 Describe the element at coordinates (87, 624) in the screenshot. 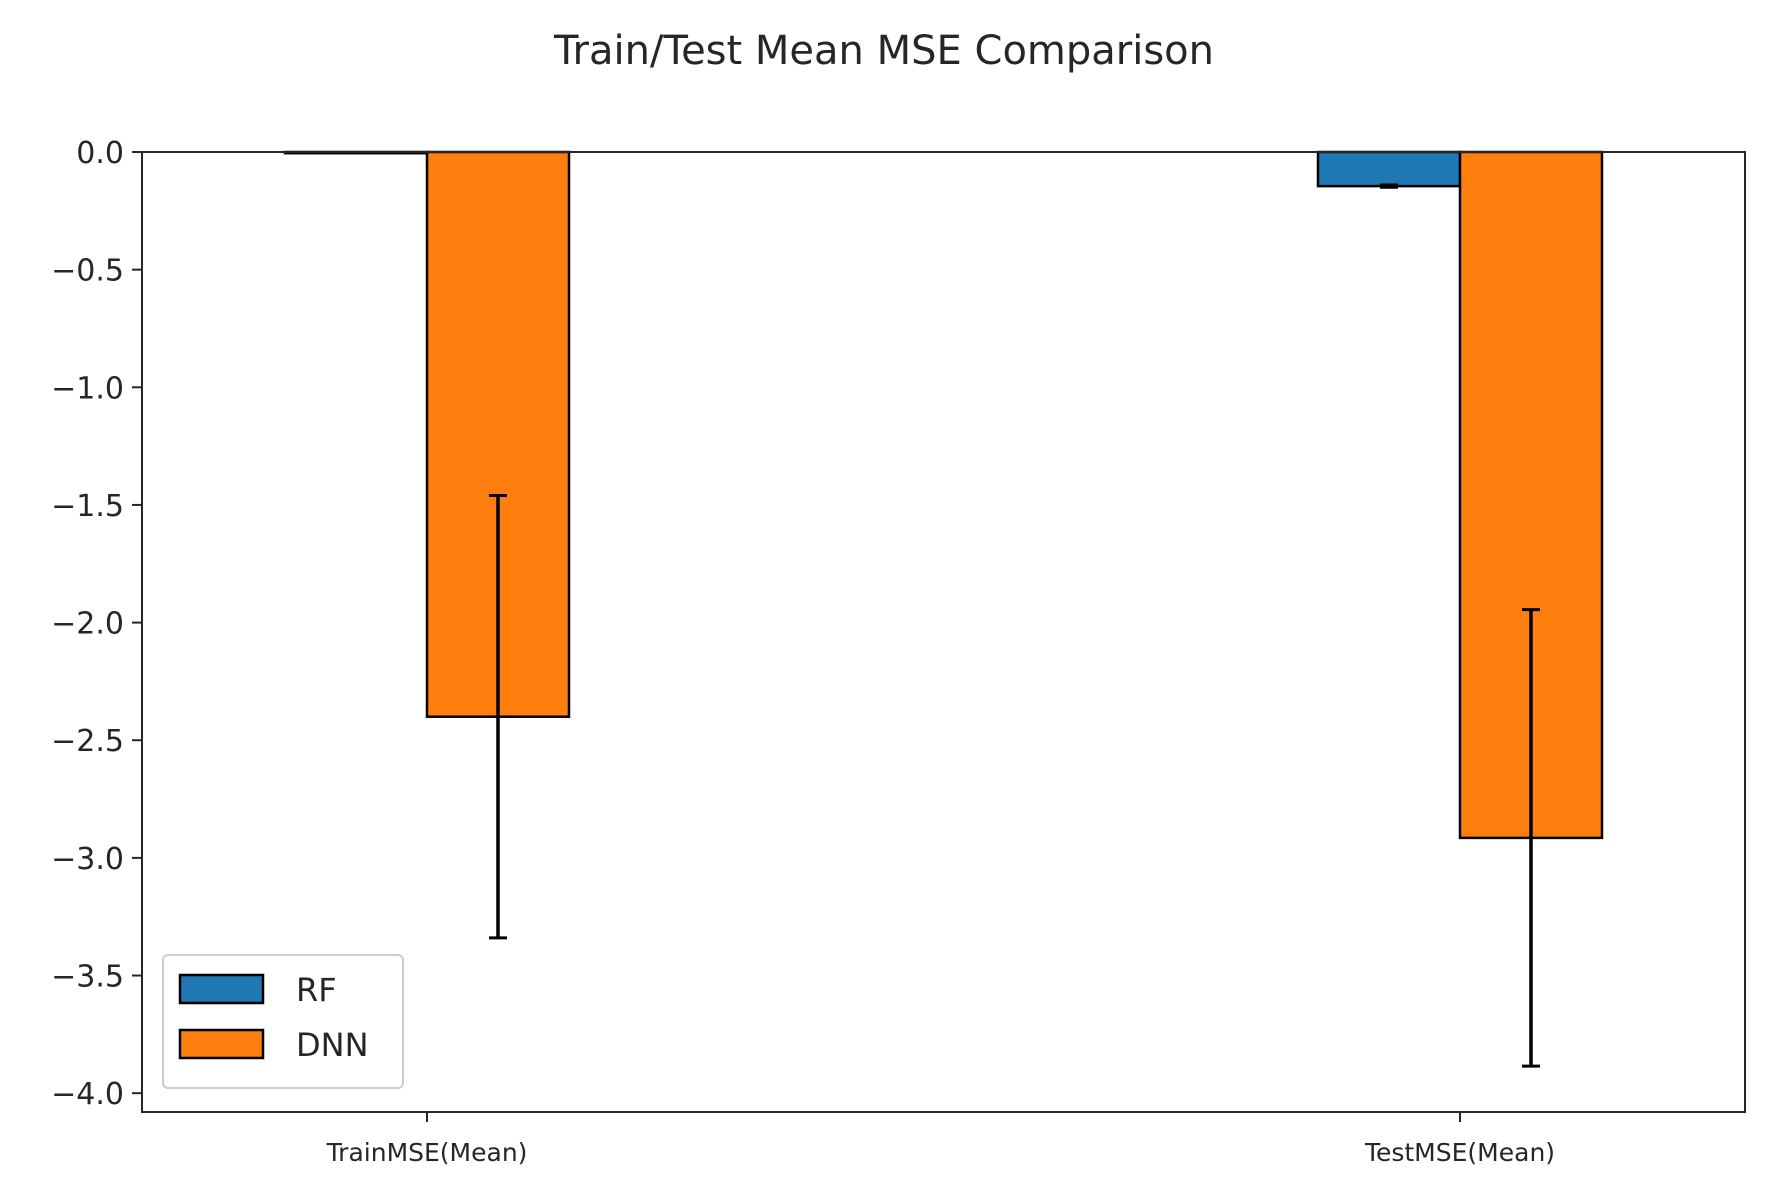

I see `y-tick-label: −2.0` at that location.